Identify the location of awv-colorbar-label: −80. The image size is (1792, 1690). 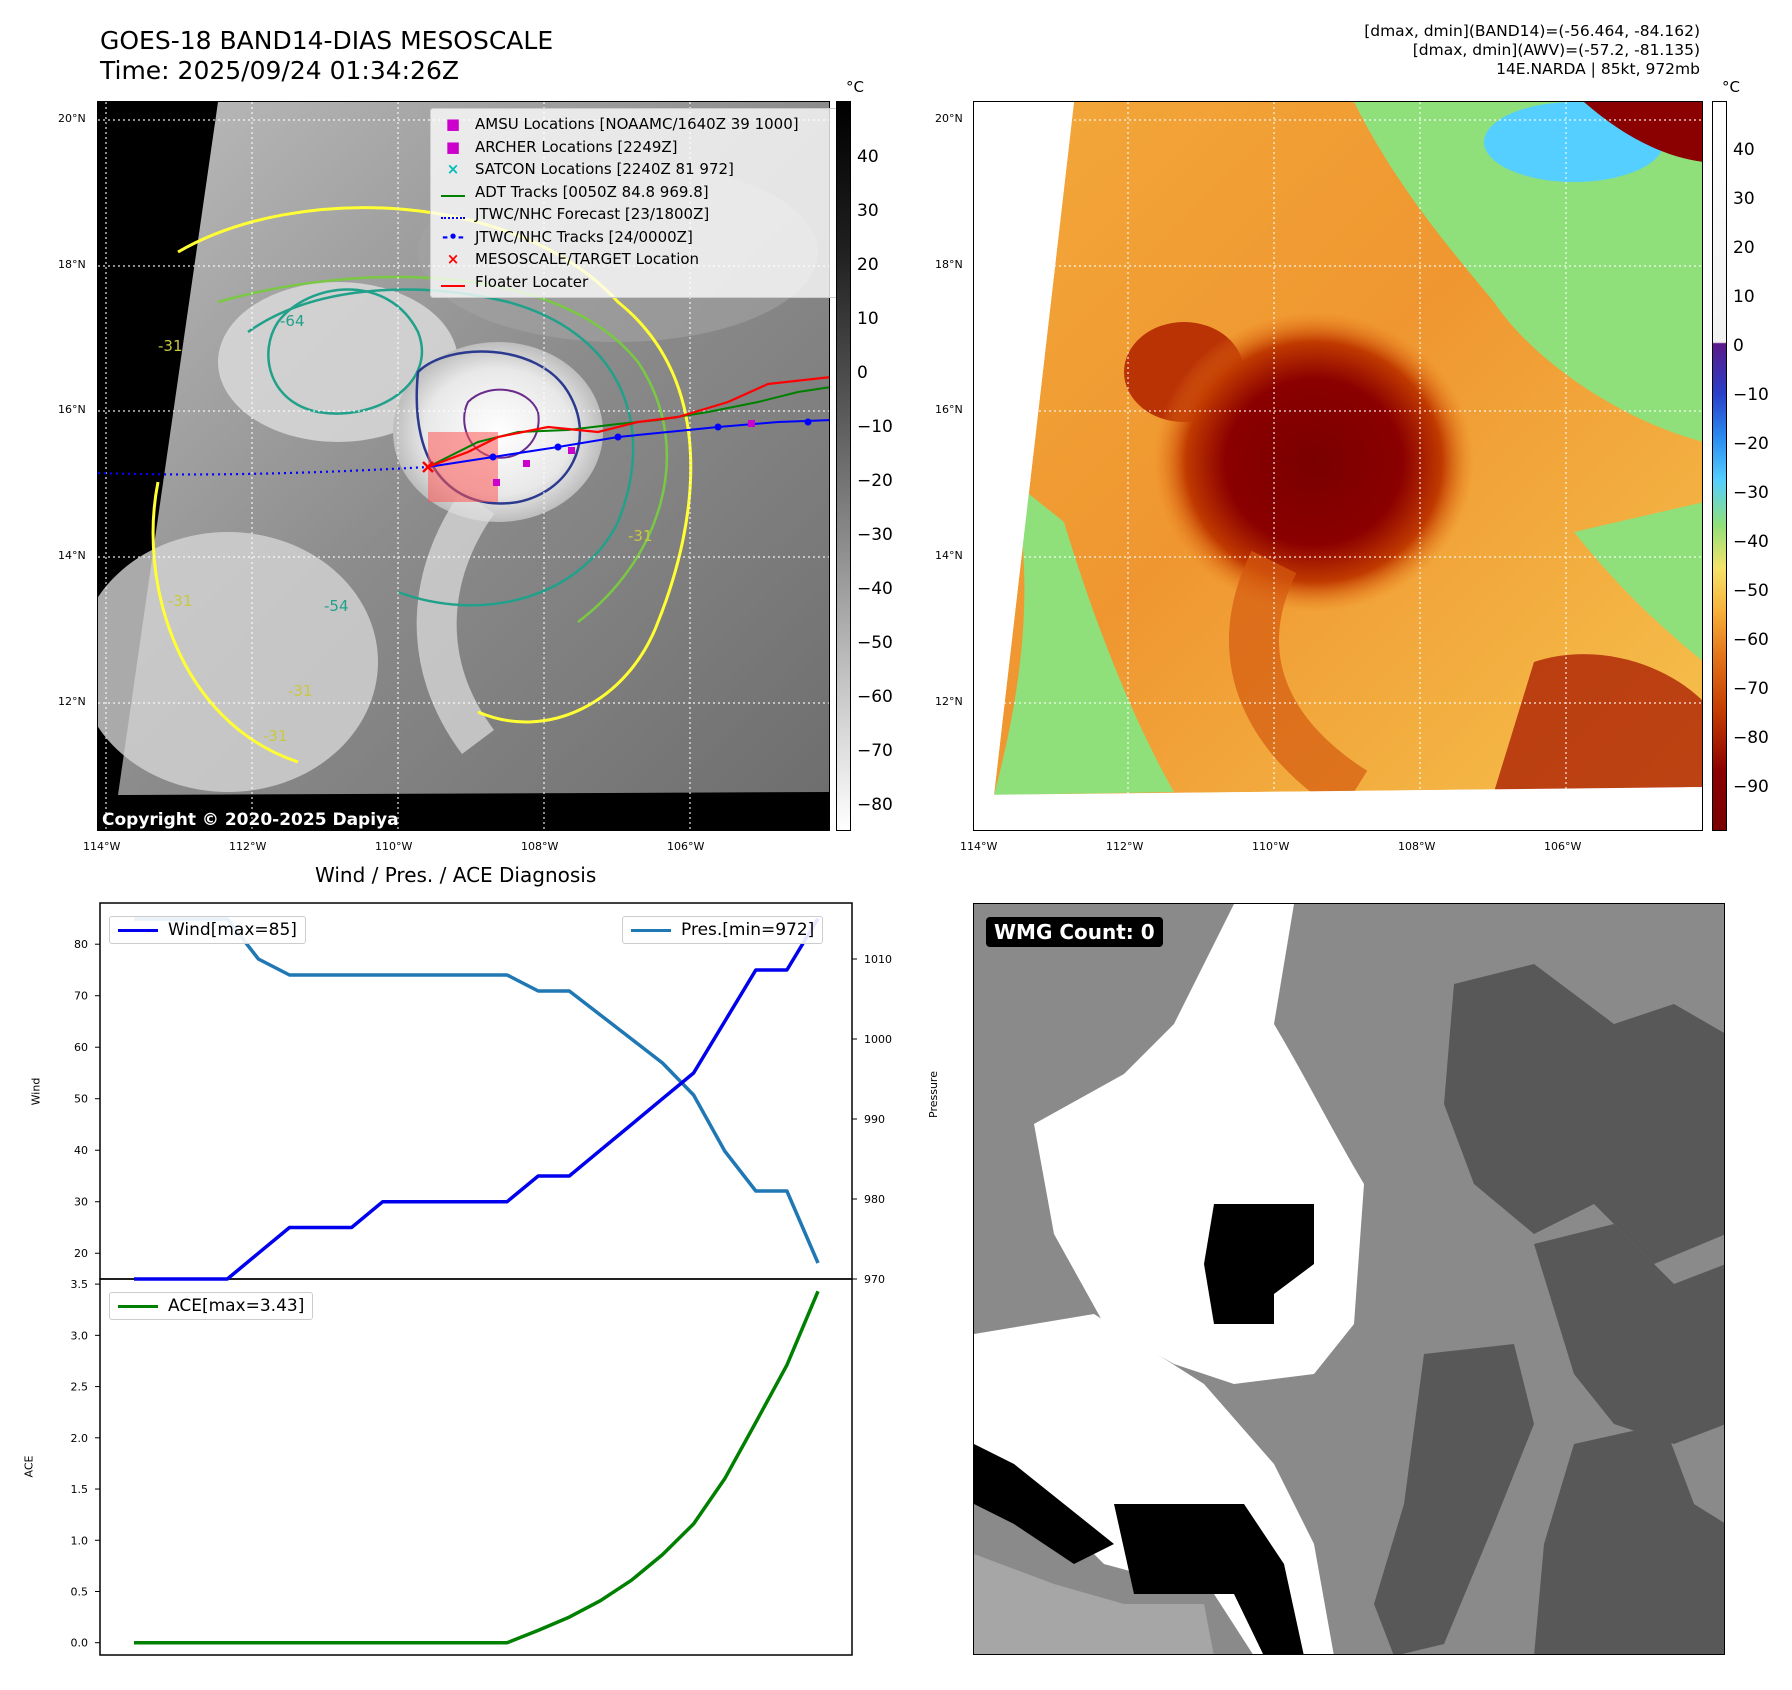
(1751, 738).